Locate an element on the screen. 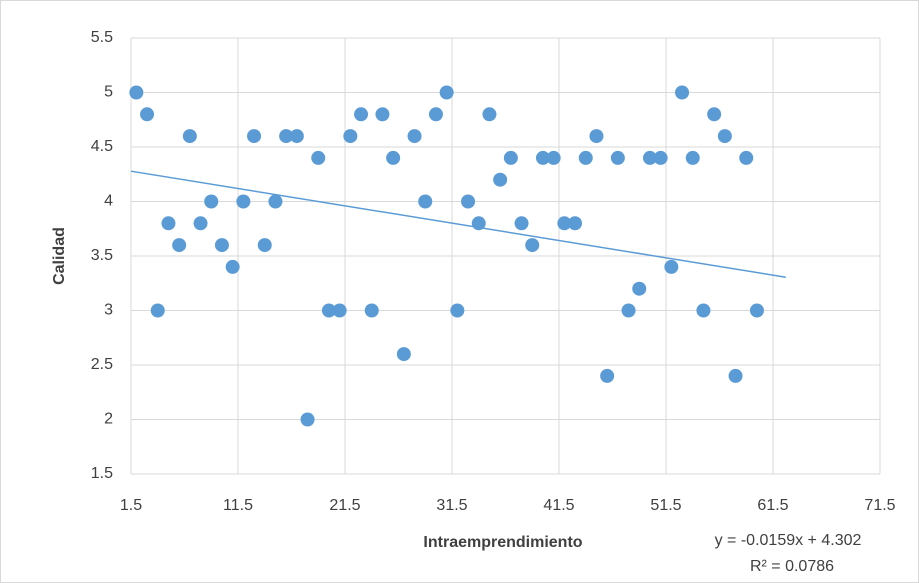 This screenshot has width=919, height=583. y-tick-label: 5.5 is located at coordinates (102, 37).